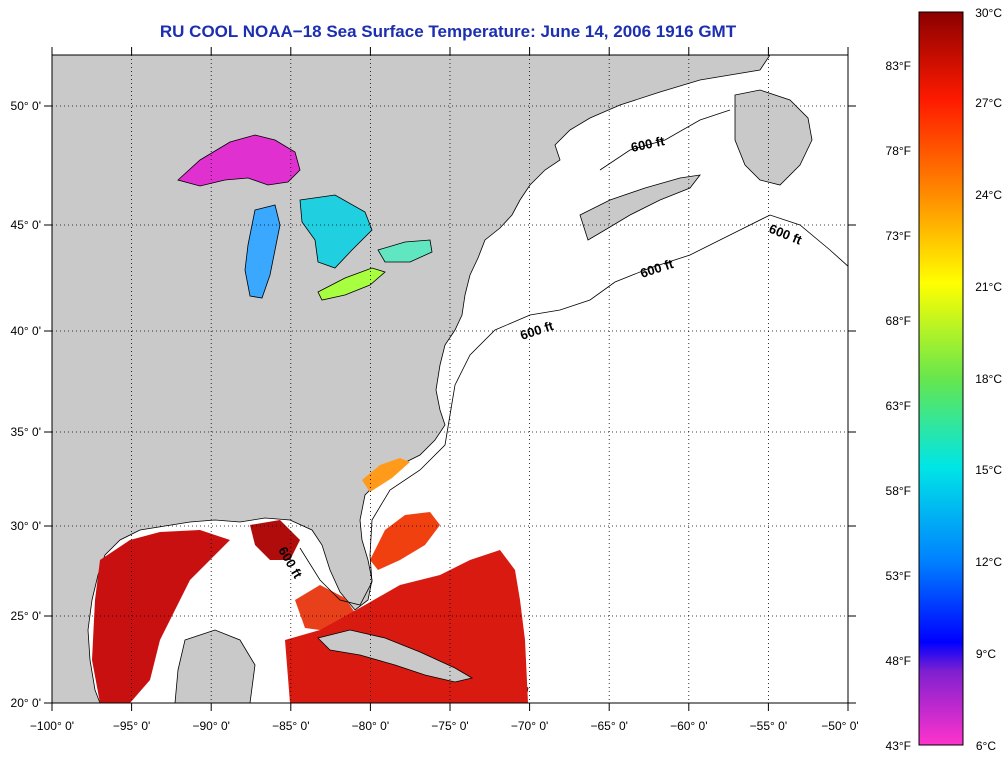  What do you see at coordinates (898, 236) in the screenshot?
I see `colorbar-fahrenheit-label: 73°F` at bounding box center [898, 236].